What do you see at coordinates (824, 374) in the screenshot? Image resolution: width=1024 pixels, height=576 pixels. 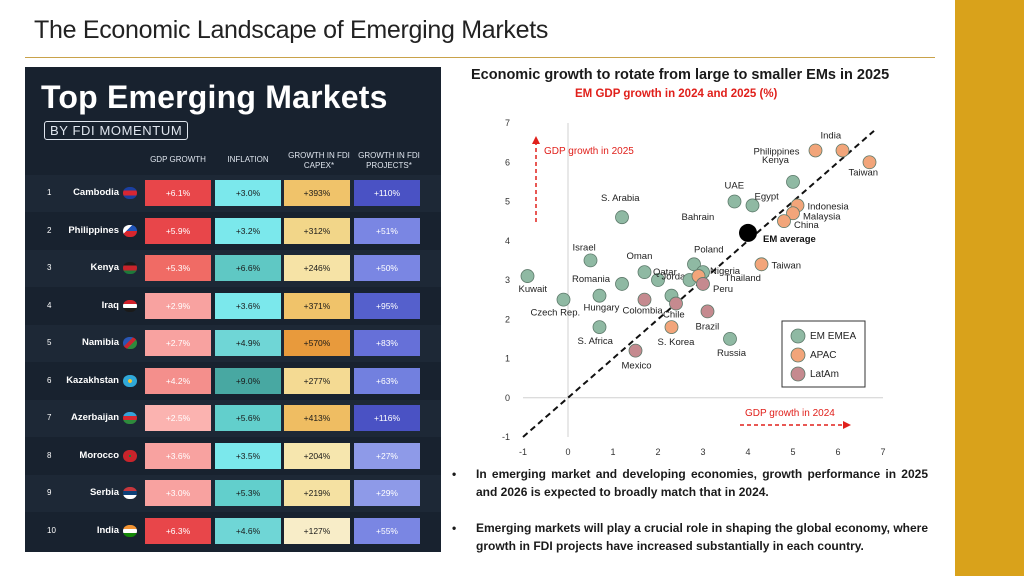 I see `legend-label: LatAm` at bounding box center [824, 374].